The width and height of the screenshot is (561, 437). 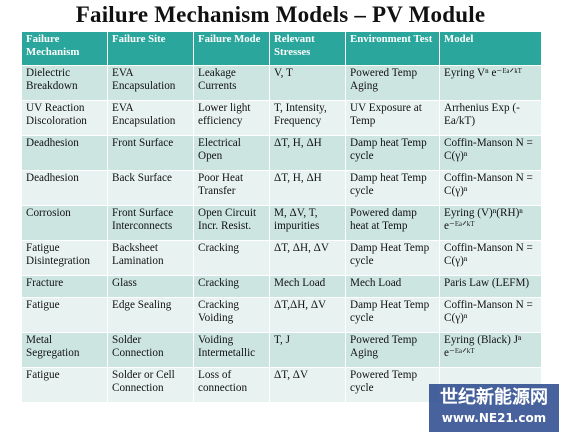 I want to click on cell-failure-site: Front Surface, so click(x=150, y=153).